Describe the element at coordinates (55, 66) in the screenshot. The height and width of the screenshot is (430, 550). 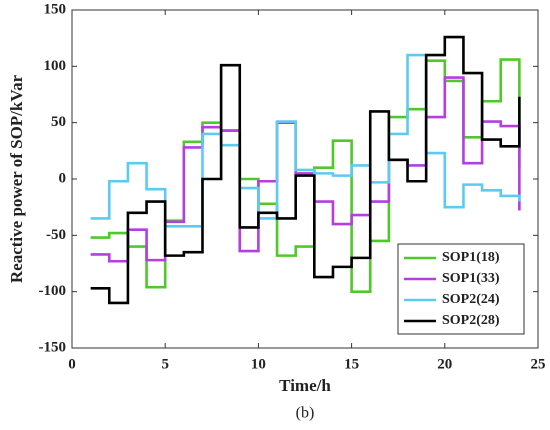
I see `y-tick-label: 100` at that location.